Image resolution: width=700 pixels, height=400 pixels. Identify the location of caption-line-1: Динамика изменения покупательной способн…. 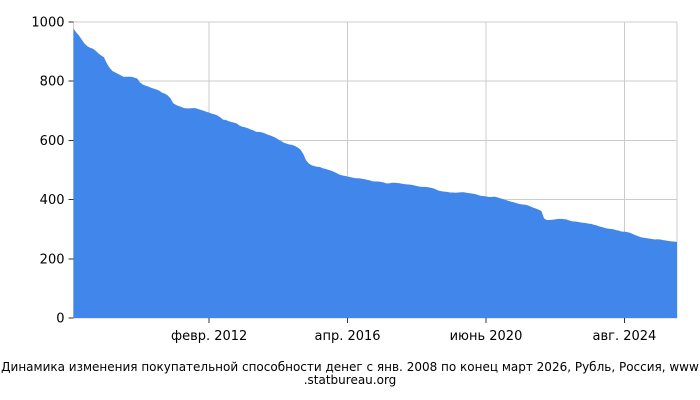
(350, 367).